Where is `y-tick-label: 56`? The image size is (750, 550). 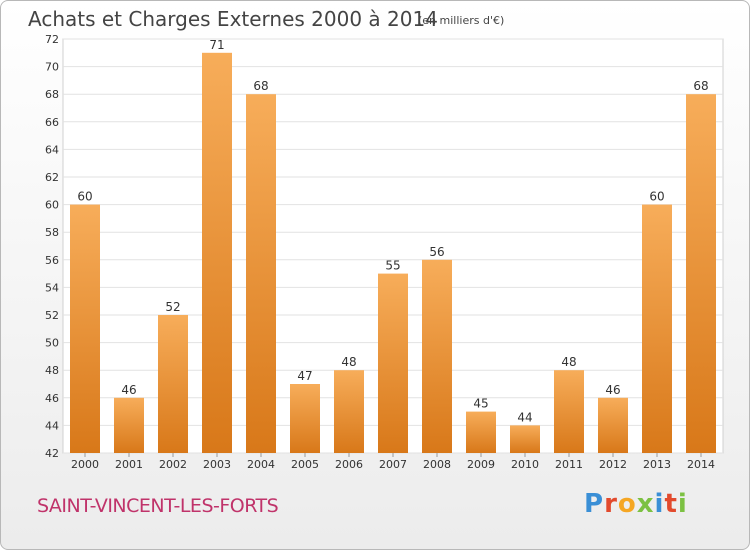 y-tick-label: 56 is located at coordinates (52, 260).